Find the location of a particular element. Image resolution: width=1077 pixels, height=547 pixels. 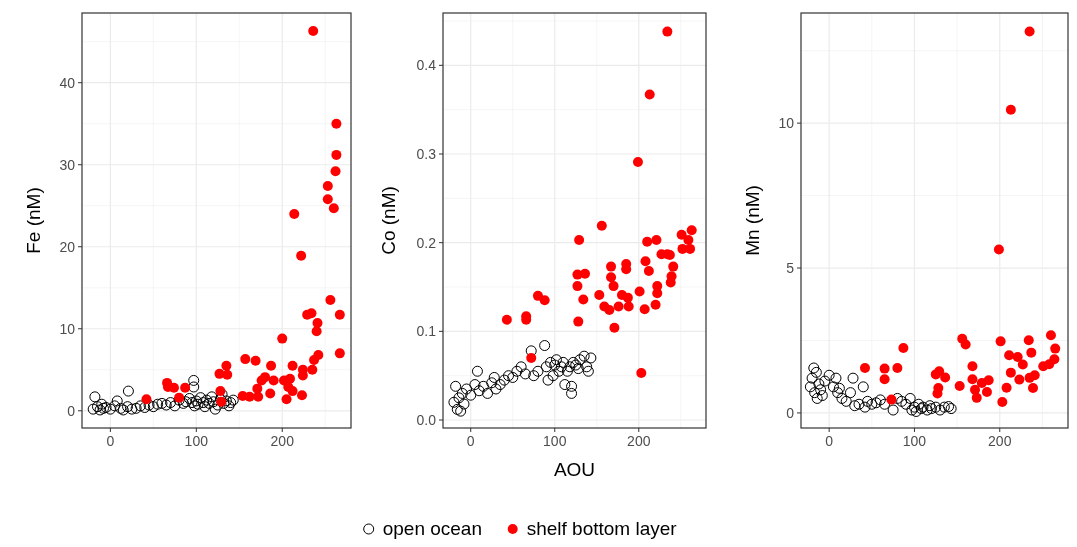

y-tick-label: 40 is located at coordinates (67, 82).